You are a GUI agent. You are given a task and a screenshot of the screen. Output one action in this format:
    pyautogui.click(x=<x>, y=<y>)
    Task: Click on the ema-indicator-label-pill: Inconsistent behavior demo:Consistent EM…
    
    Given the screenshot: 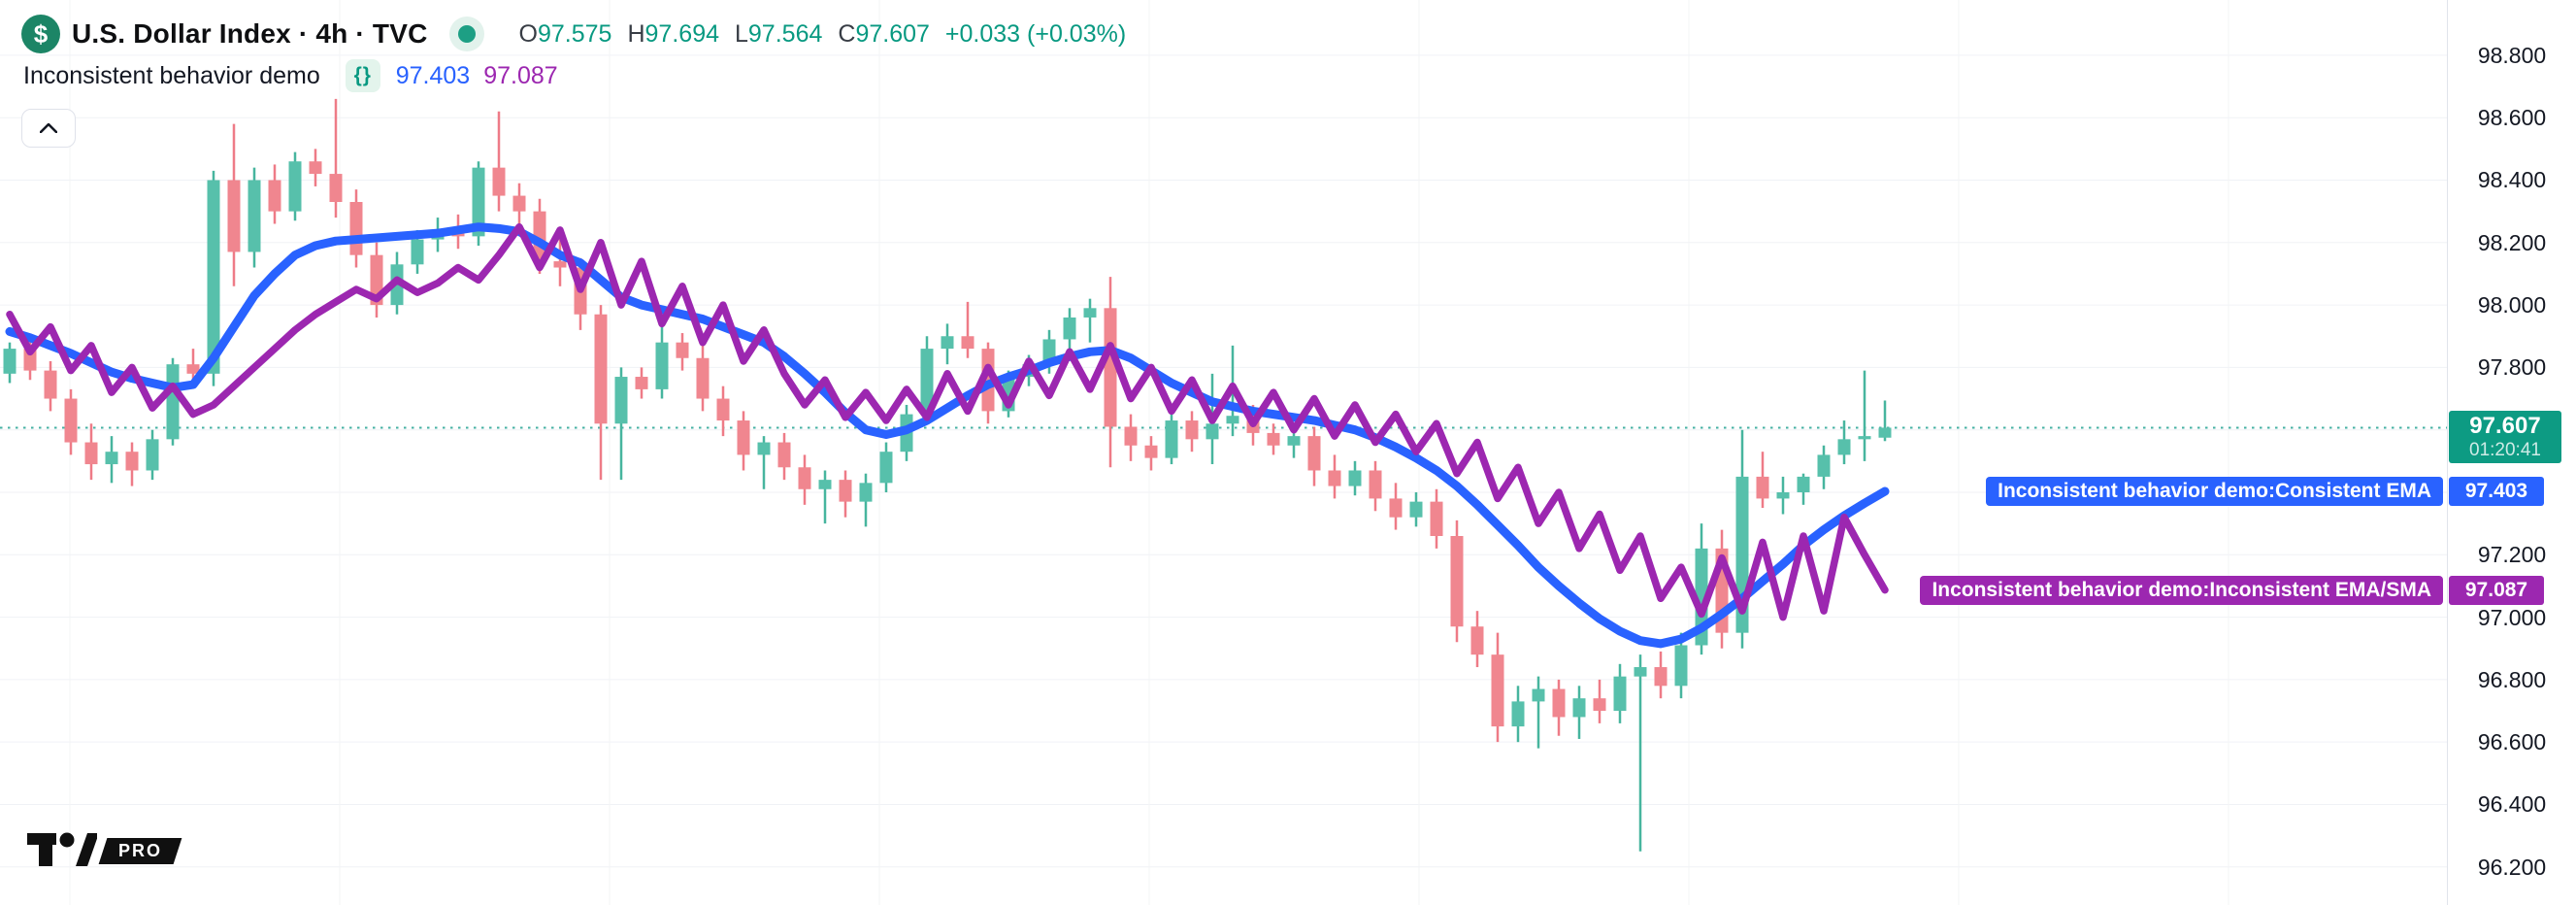 What is the action you would take?
    pyautogui.click(x=2214, y=492)
    